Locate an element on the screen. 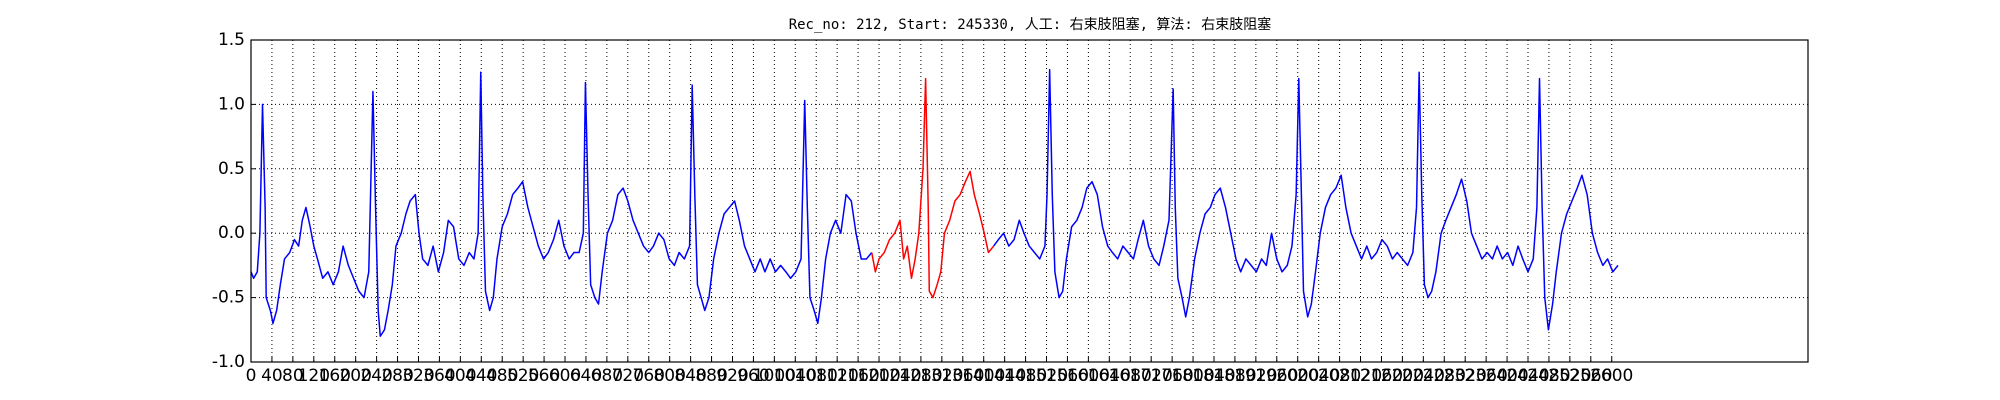 Image resolution: width=2000 pixels, height=400 pixels. x-tick-label: 2400 is located at coordinates (1506, 376).